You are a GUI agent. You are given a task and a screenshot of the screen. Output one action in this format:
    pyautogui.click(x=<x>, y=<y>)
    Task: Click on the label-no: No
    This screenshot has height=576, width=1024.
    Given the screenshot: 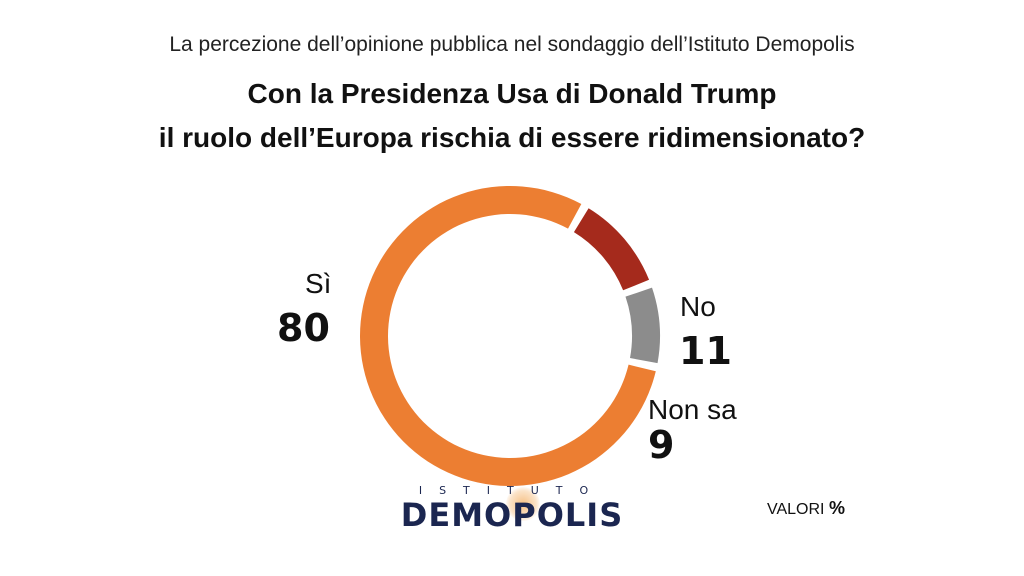 What is the action you would take?
    pyautogui.click(x=698, y=306)
    